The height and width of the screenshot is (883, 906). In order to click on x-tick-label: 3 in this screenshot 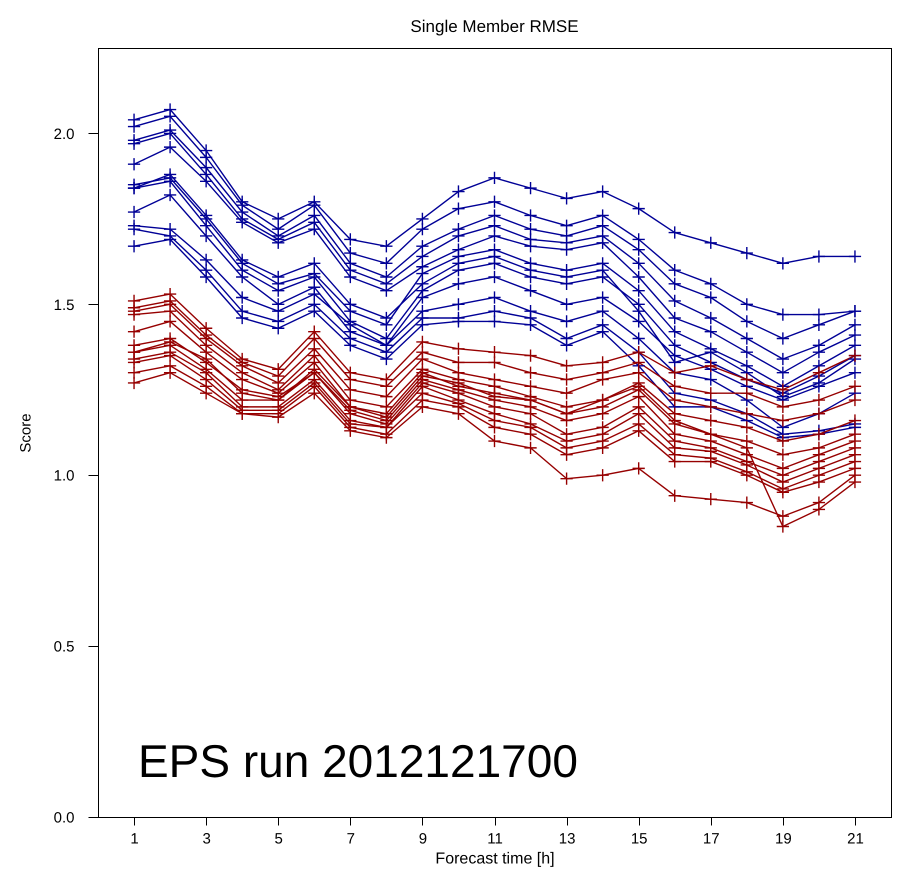, I will do `click(206, 839)`.